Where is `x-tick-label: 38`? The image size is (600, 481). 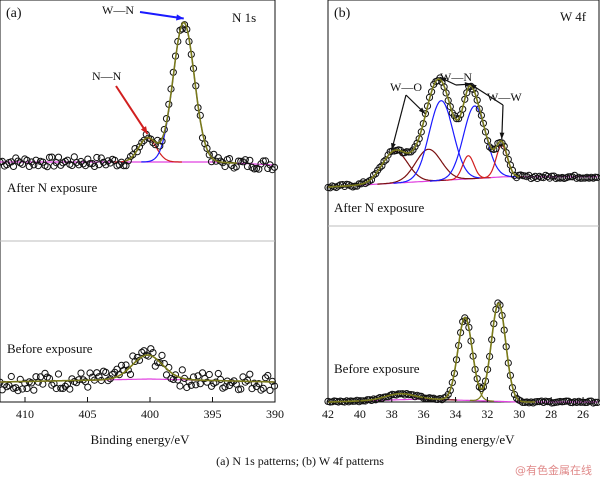 x-tick-label: 38 is located at coordinates (392, 414).